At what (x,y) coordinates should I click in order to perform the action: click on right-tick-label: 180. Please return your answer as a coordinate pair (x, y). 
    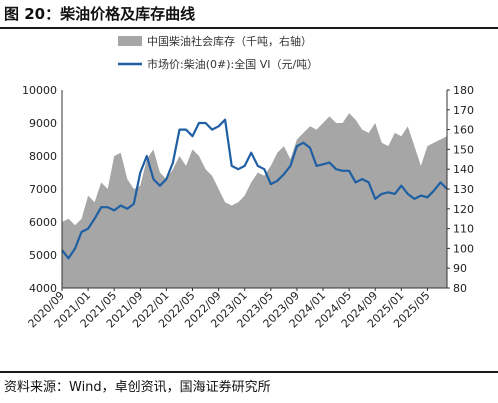
    Looking at the image, I should click on (463, 90).